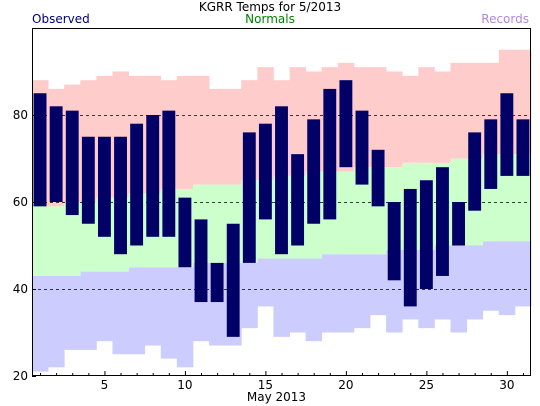 This screenshot has height=406, width=540. What do you see at coordinates (276, 397) in the screenshot?
I see `x-axis-title: May 2013` at bounding box center [276, 397].